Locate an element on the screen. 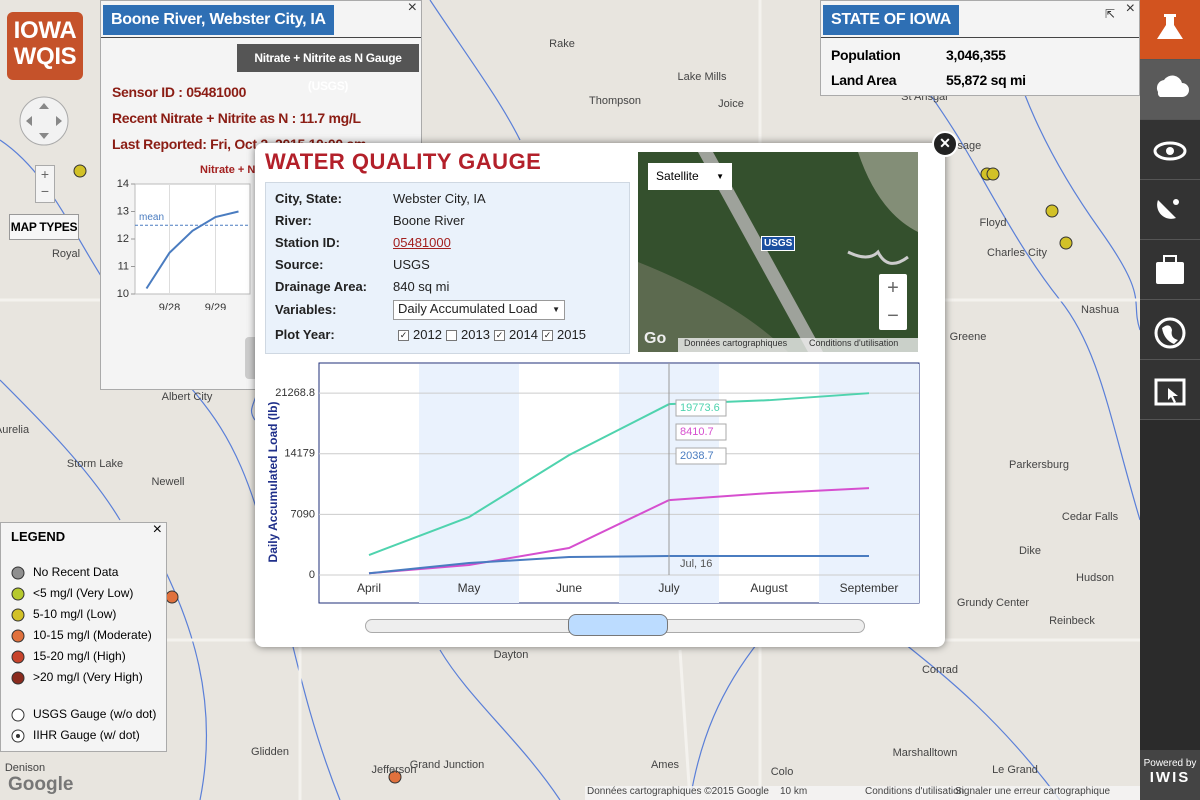  logo-line: WQIS is located at coordinates (45, 56).